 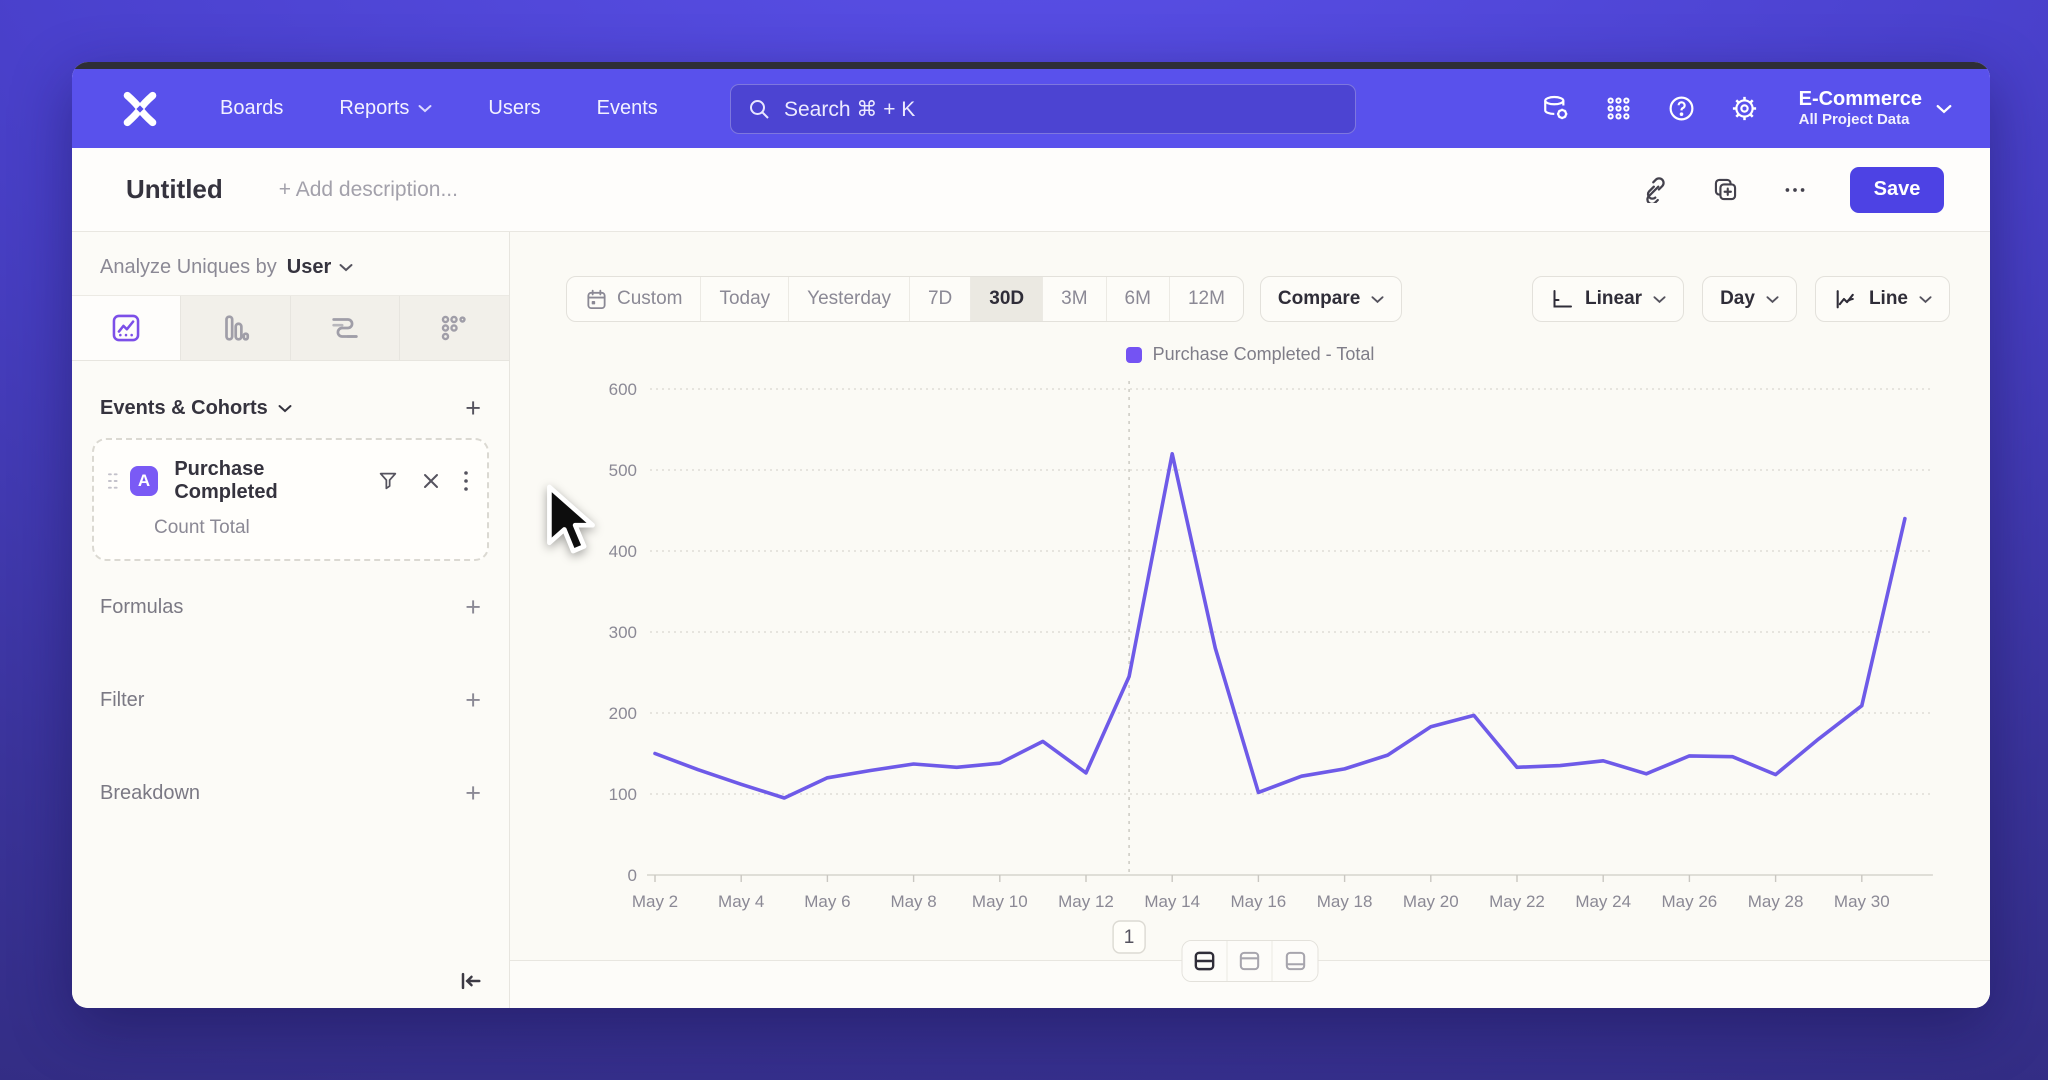 What do you see at coordinates (1206, 298) in the screenshot?
I see `range-12m: 12M` at bounding box center [1206, 298].